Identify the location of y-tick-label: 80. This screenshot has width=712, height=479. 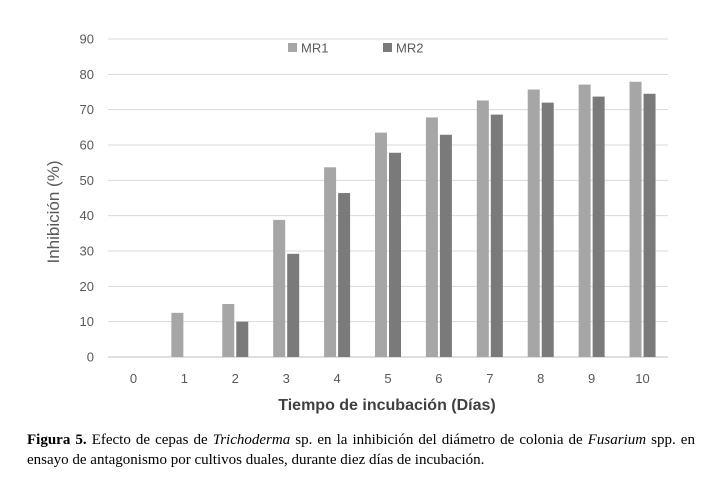
(87, 74).